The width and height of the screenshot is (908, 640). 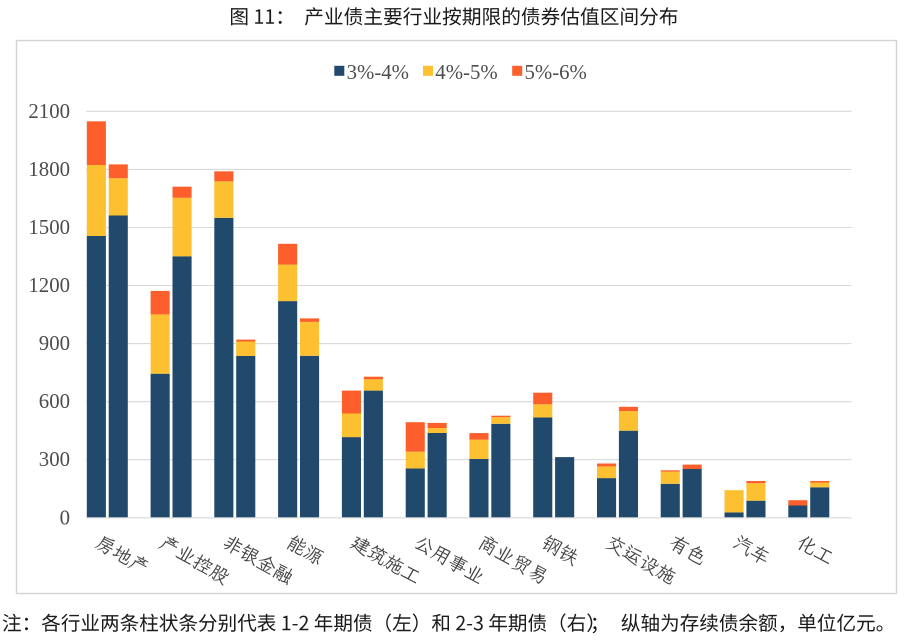 What do you see at coordinates (378, 72) in the screenshot?
I see `svg-text: 3%-4%` at bounding box center [378, 72].